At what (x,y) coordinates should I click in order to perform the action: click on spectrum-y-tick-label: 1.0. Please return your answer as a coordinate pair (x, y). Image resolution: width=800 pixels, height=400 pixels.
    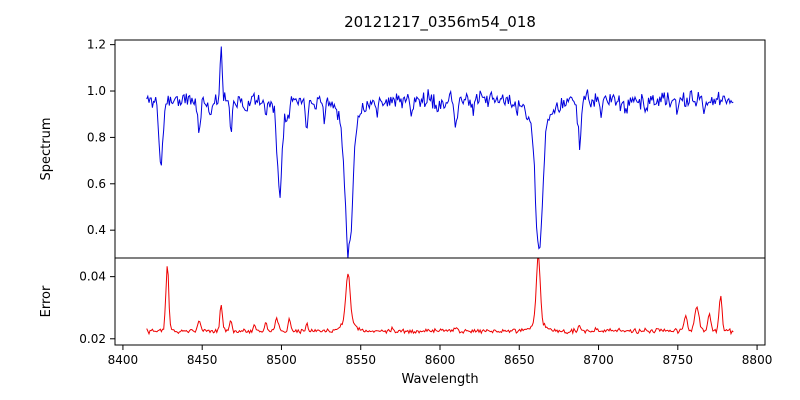
    Looking at the image, I should click on (96, 91).